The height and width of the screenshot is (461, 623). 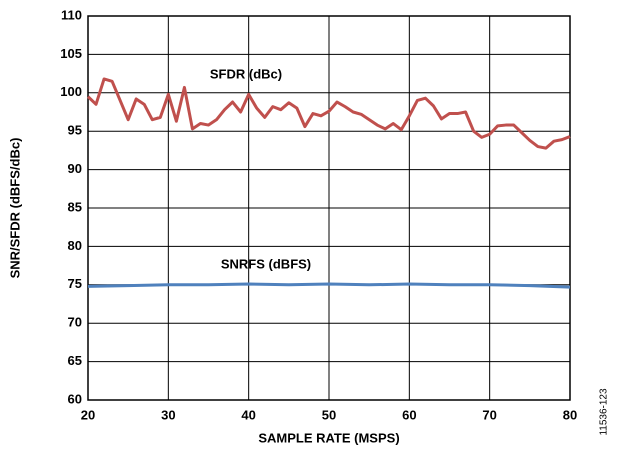 What do you see at coordinates (71, 91) in the screenshot?
I see `y-tick-label: 100` at bounding box center [71, 91].